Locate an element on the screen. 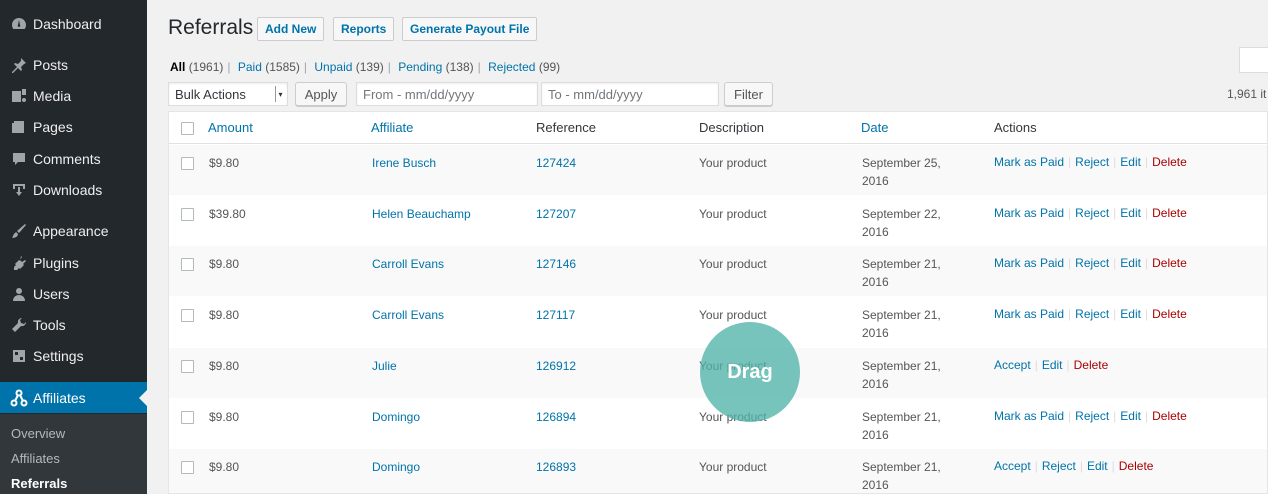  submenu-overview: Overview is located at coordinates (38, 433).